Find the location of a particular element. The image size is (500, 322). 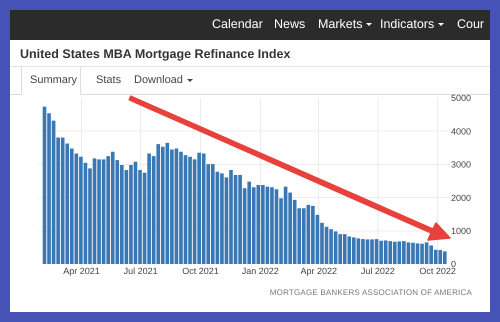

text: Indicators is located at coordinates (408, 24).